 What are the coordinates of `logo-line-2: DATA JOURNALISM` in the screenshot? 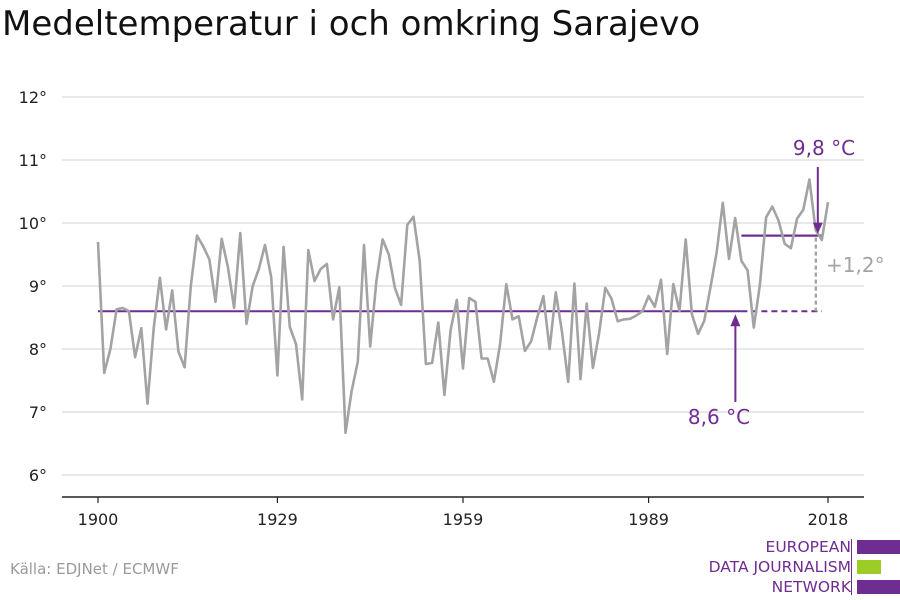 It's located at (779, 567).